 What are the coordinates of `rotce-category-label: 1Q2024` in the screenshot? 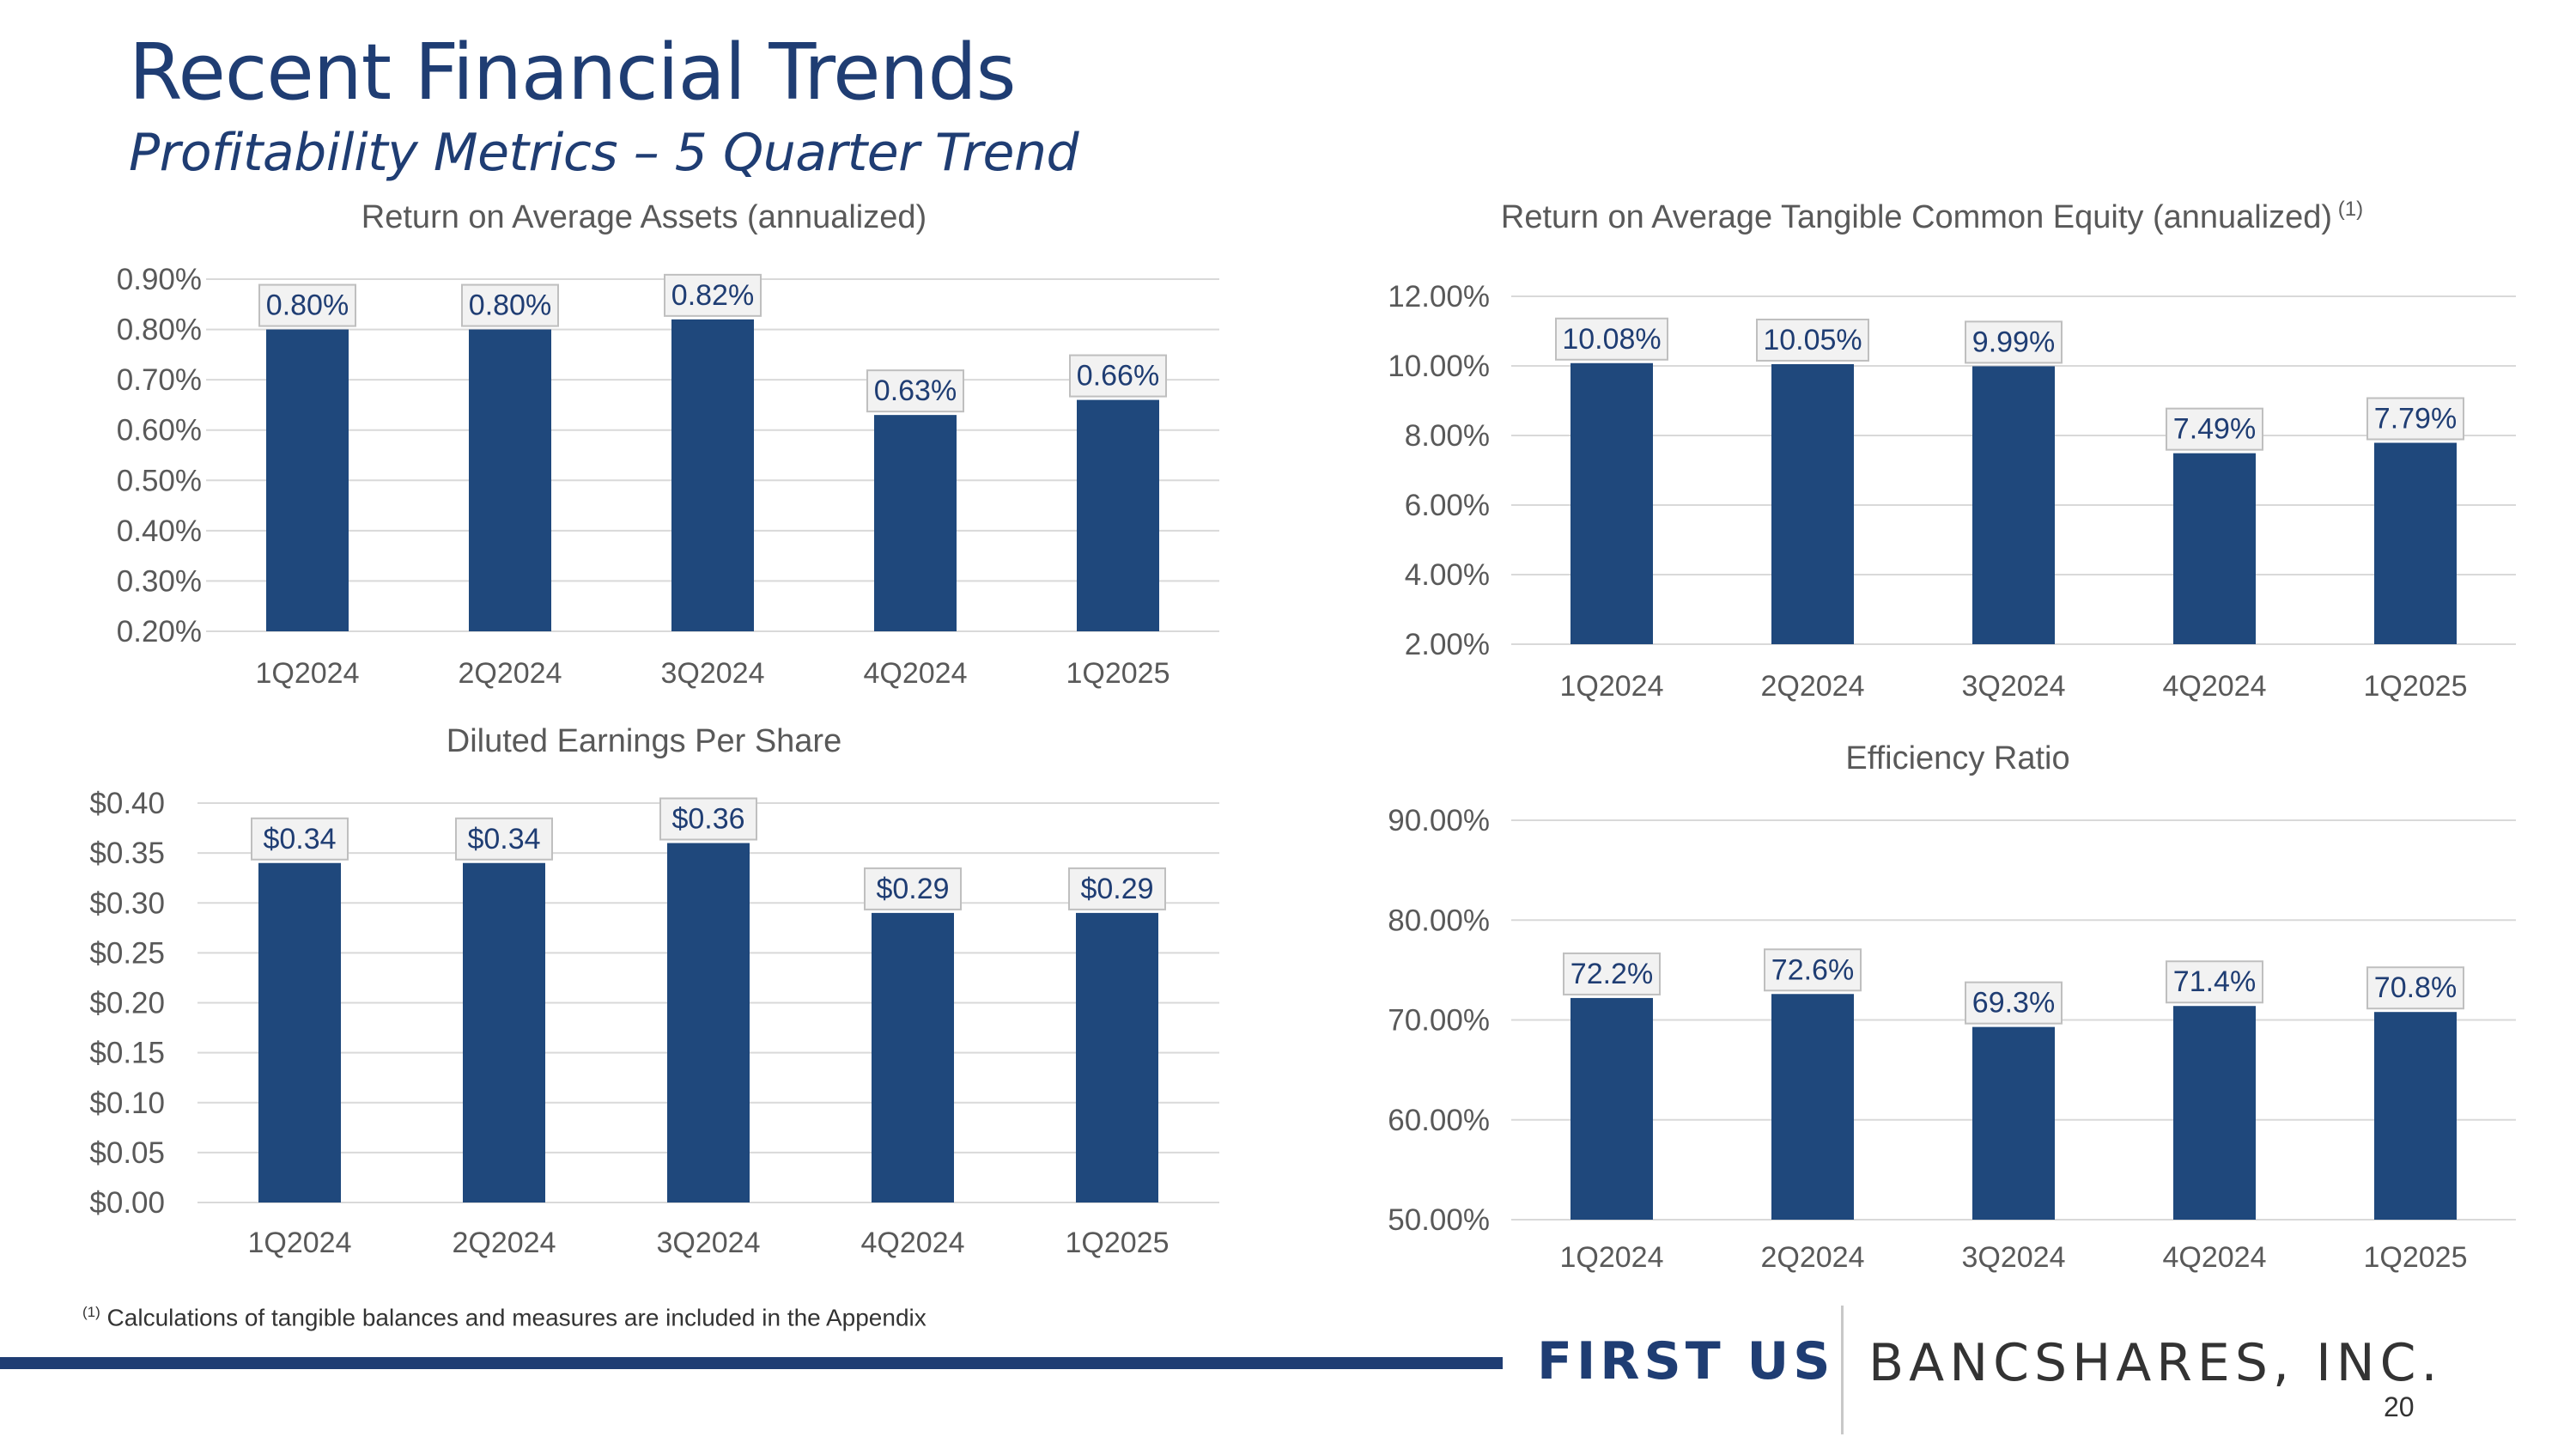 It's located at (1612, 686).